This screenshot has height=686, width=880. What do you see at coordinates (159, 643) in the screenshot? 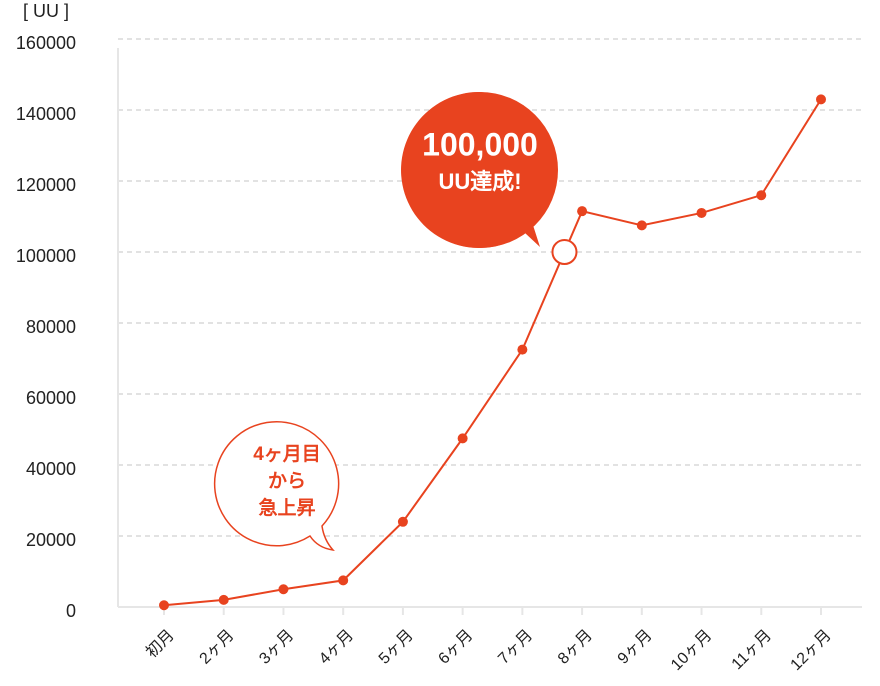
I see `x-tick-label: 初月` at bounding box center [159, 643].